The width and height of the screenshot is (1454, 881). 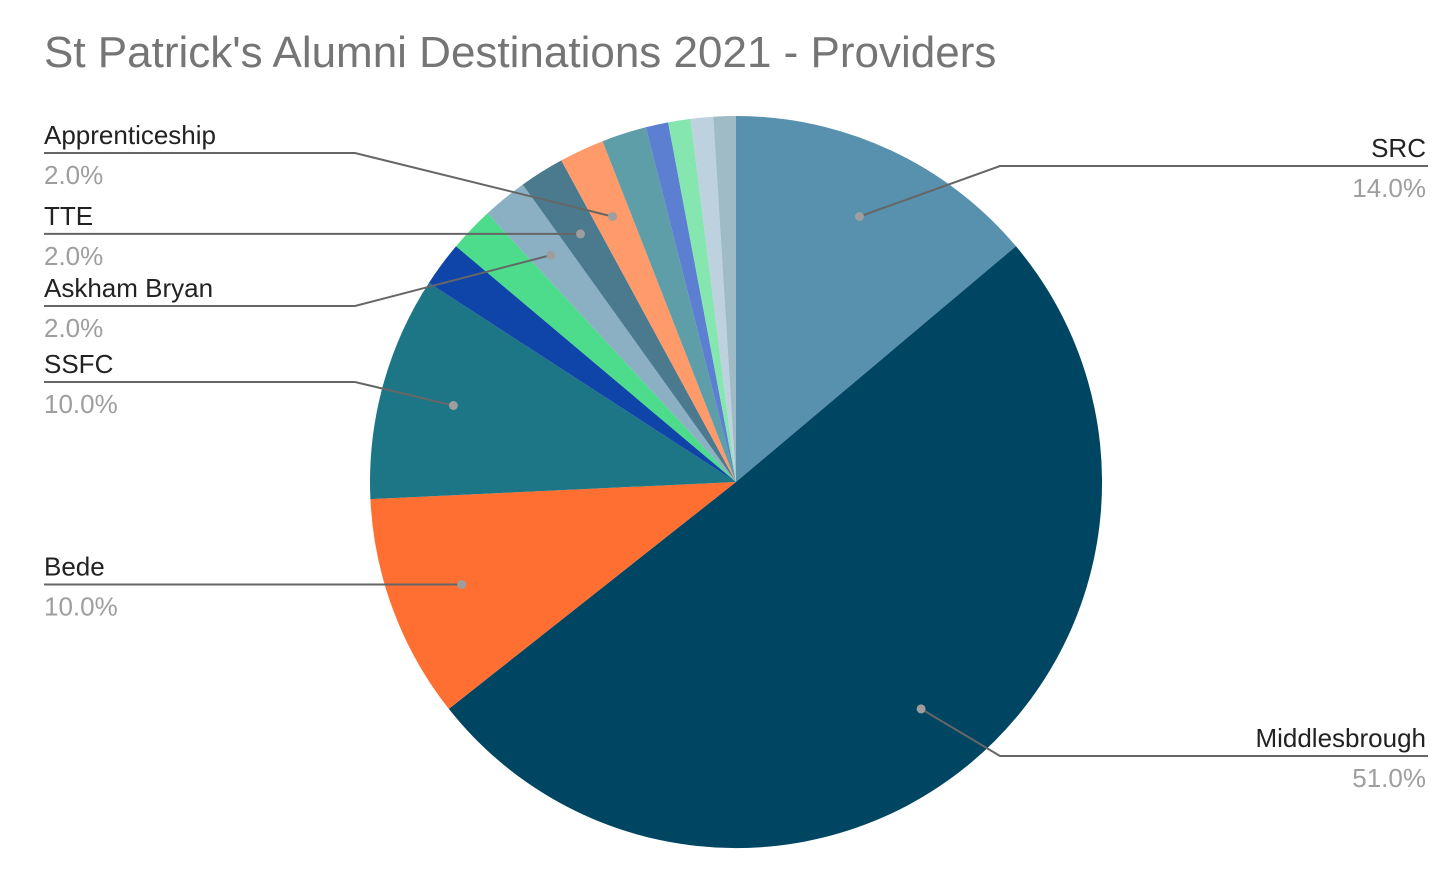 What do you see at coordinates (1389, 778) in the screenshot?
I see `slice-percent-middlesbrough: 51.0%` at bounding box center [1389, 778].